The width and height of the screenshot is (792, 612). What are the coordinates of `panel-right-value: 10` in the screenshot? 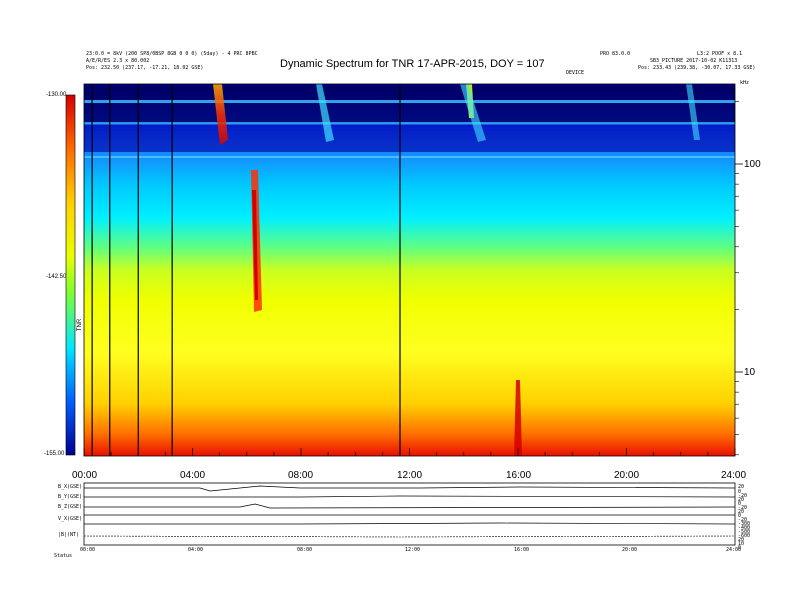 It's located at (741, 544).